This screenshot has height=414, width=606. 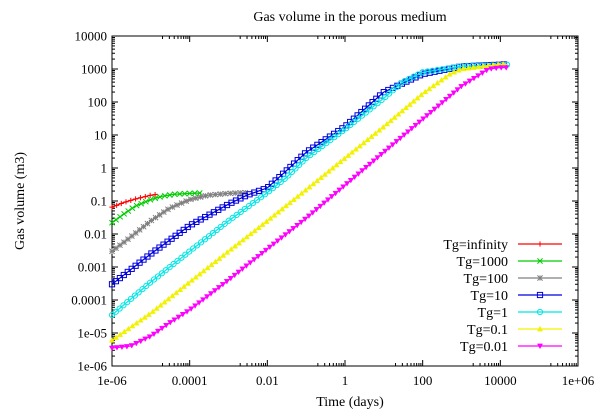 What do you see at coordinates (516, 296) in the screenshot?
I see `legend-item: Tg=10` at bounding box center [516, 296].